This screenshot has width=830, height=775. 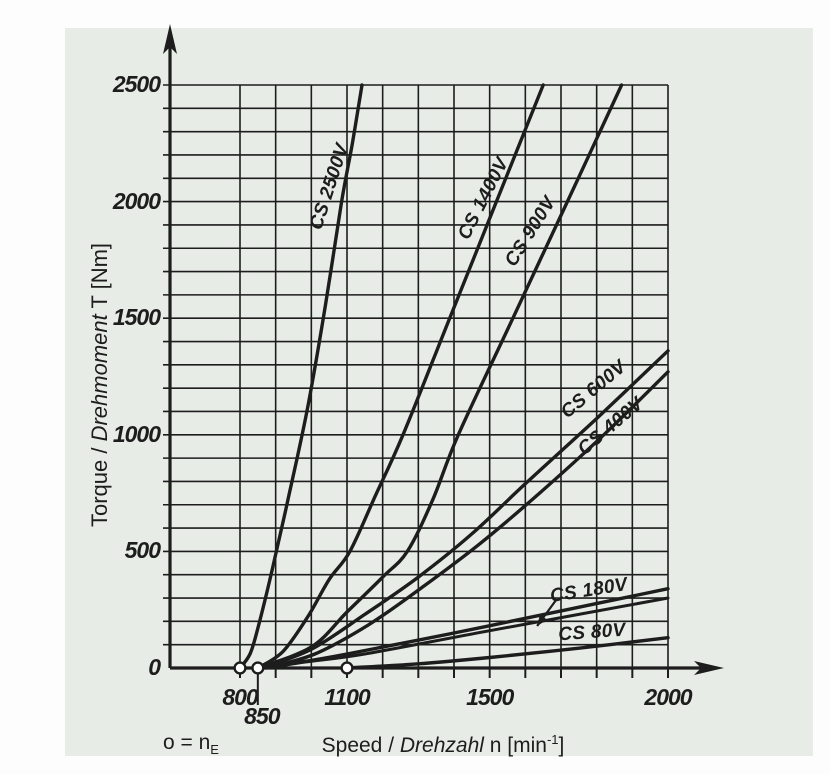 I want to click on x-tick-label: 2000, so click(x=668, y=697).